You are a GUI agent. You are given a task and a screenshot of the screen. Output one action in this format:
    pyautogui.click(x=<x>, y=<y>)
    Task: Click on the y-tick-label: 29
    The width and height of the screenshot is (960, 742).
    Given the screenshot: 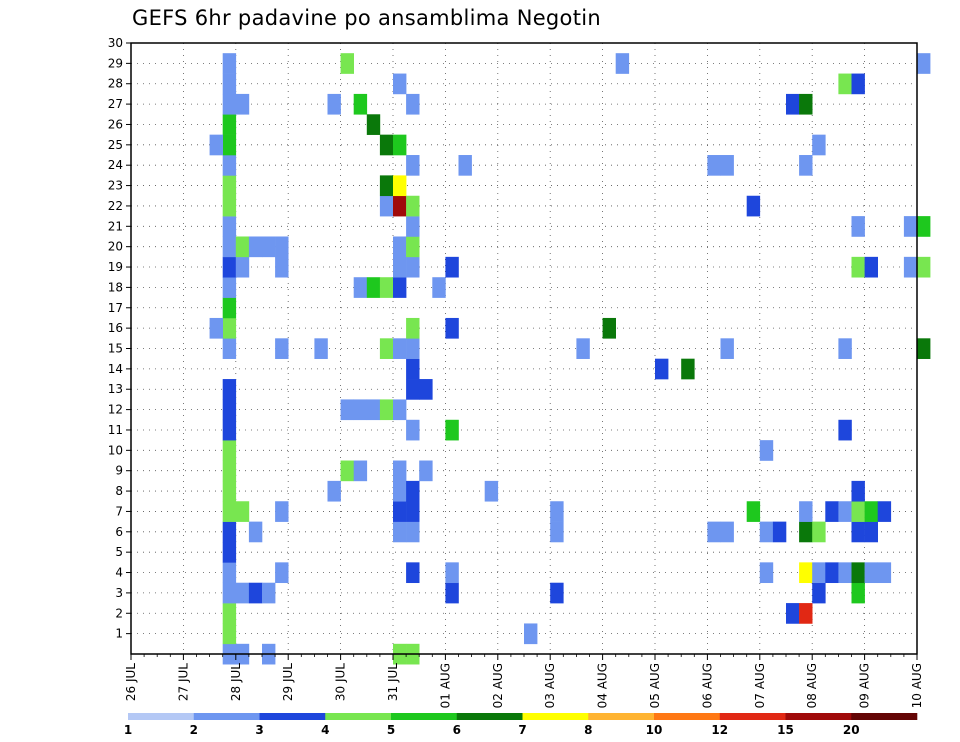 What is the action you would take?
    pyautogui.click(x=115, y=63)
    